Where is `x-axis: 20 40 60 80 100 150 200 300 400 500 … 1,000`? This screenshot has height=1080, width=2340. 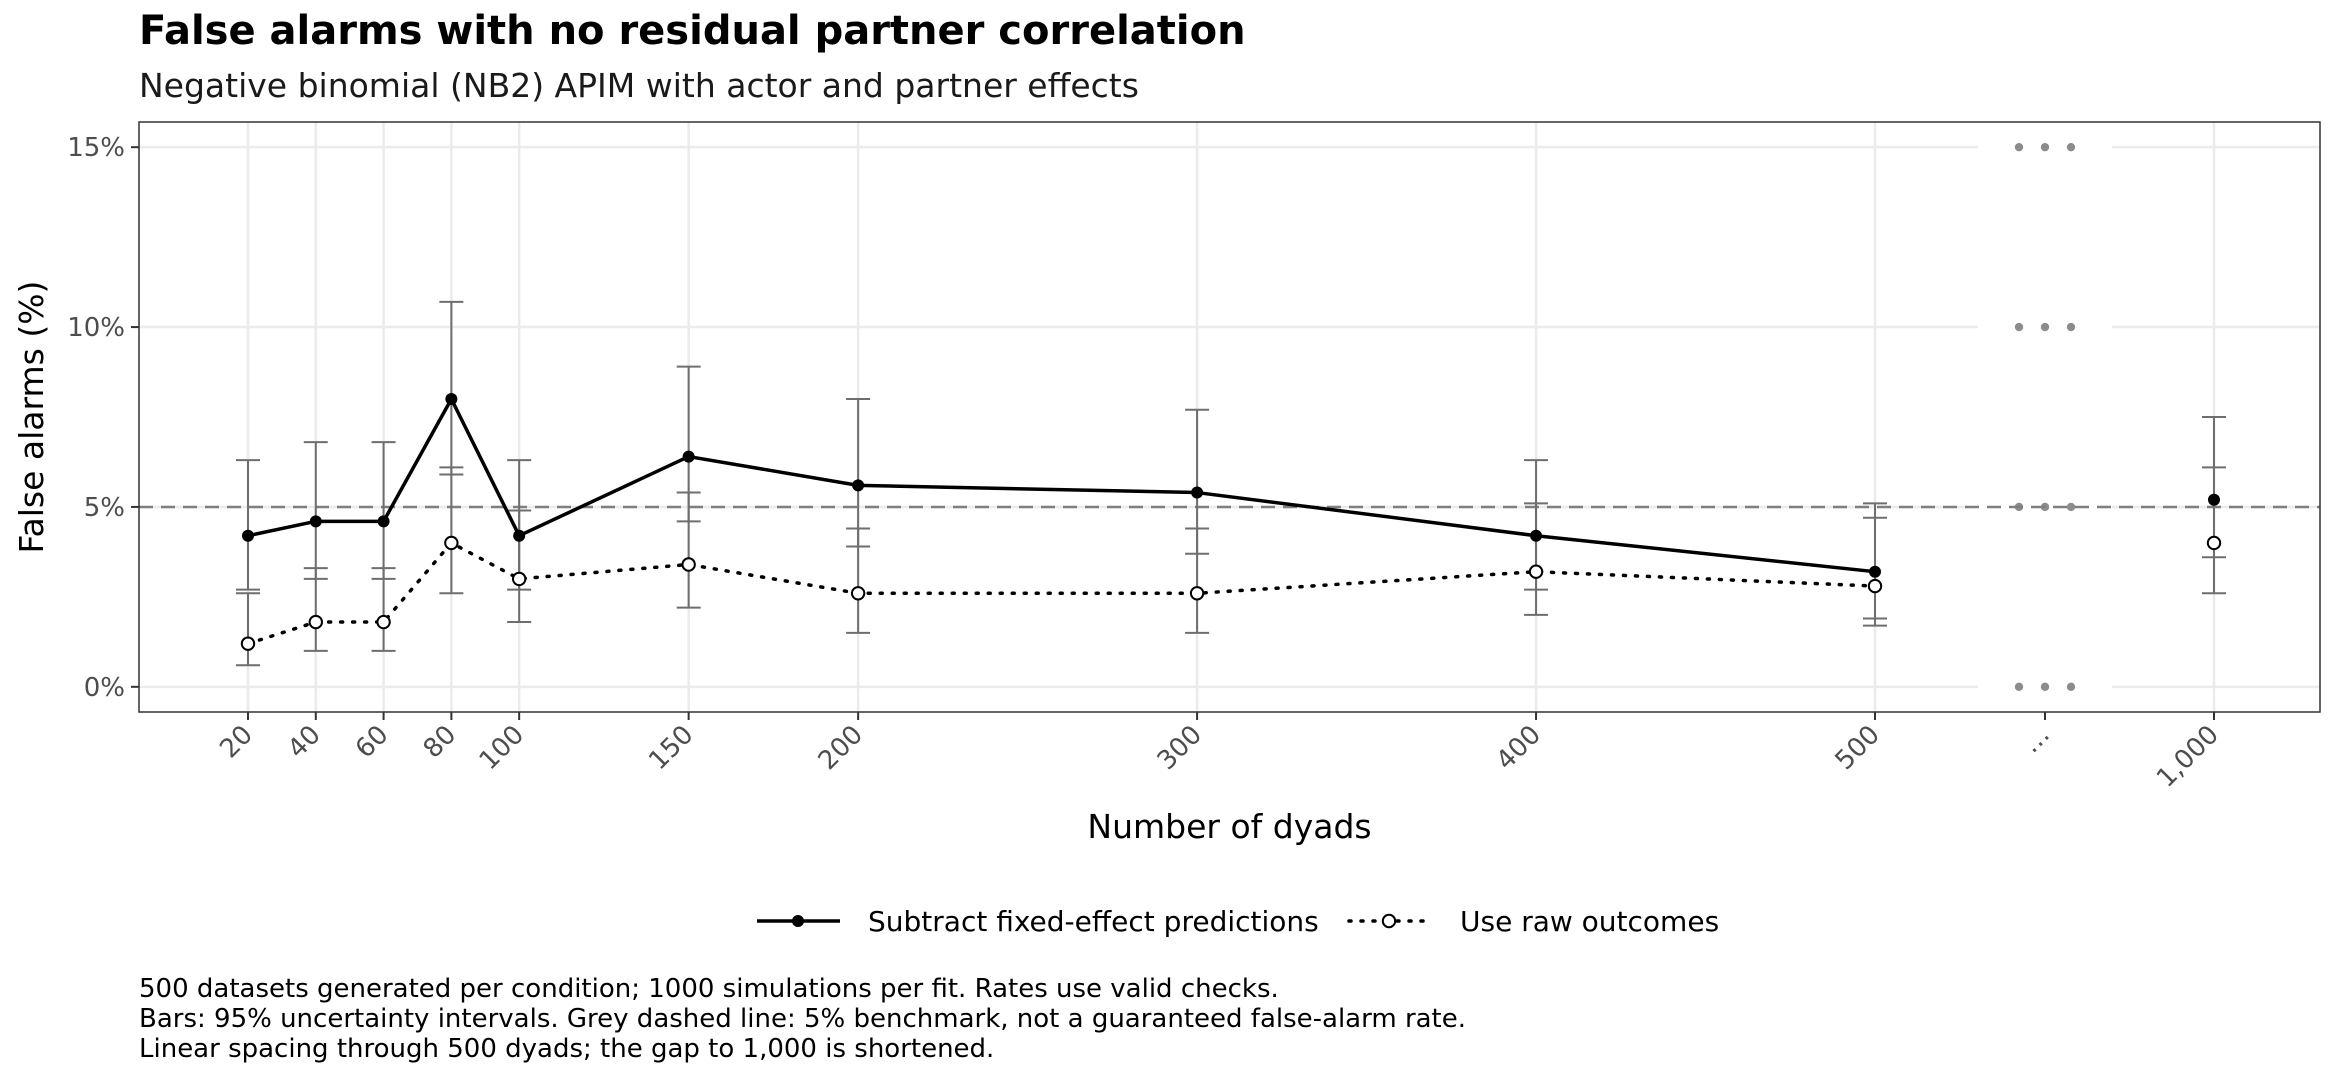
x-axis: 20 40 60 80 100 150 200 300 400 500 … 1,000 is located at coordinates (1219, 753).